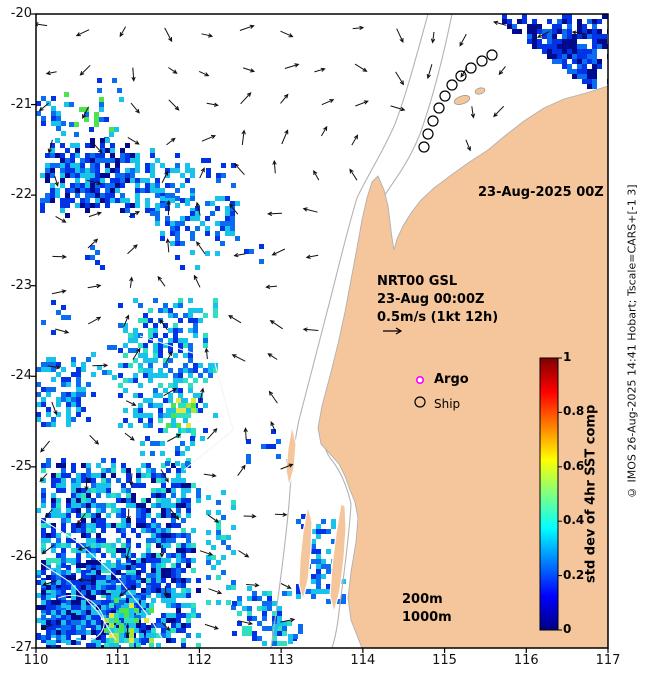 The height and width of the screenshot is (684, 648). I want to click on model-name-label: NRT00 GSL, so click(417, 281).